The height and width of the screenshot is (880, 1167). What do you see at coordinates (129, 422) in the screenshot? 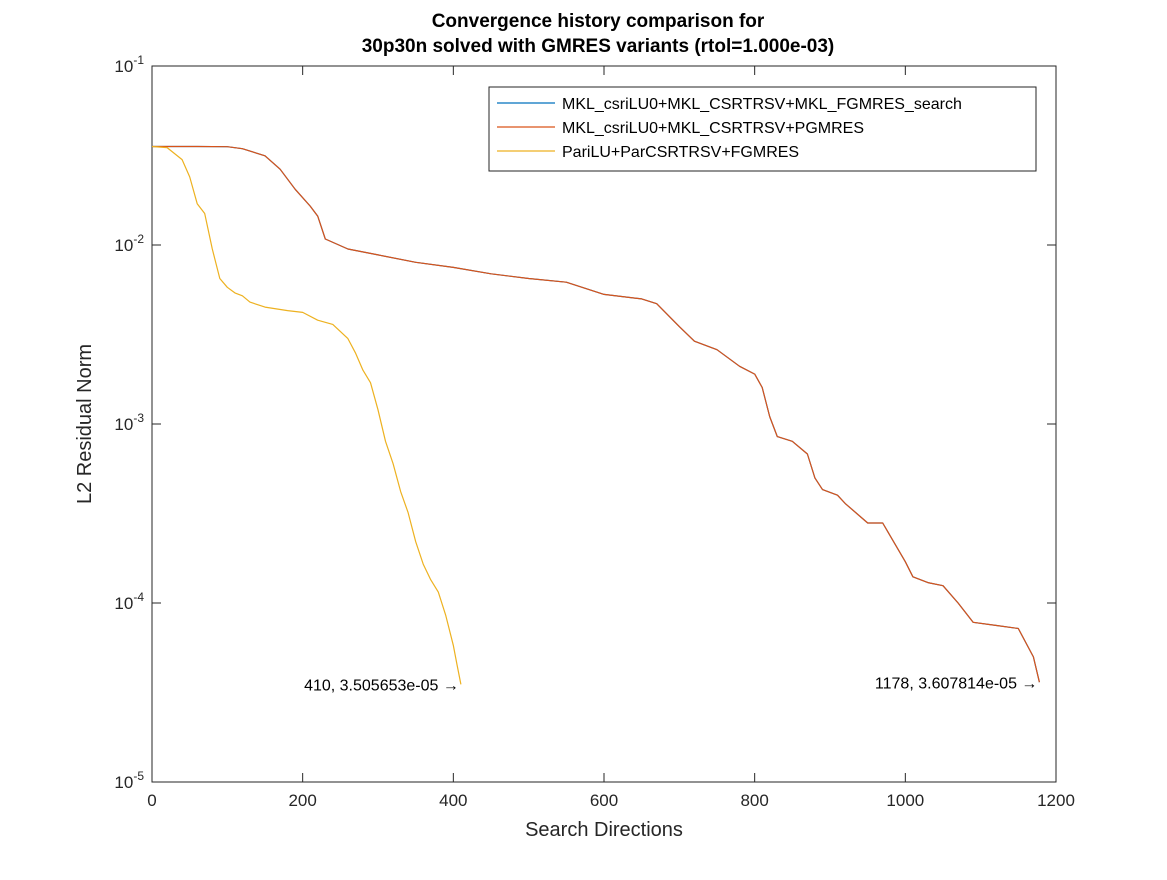
I see `y-tick-label: 10⁻³` at bounding box center [129, 422].